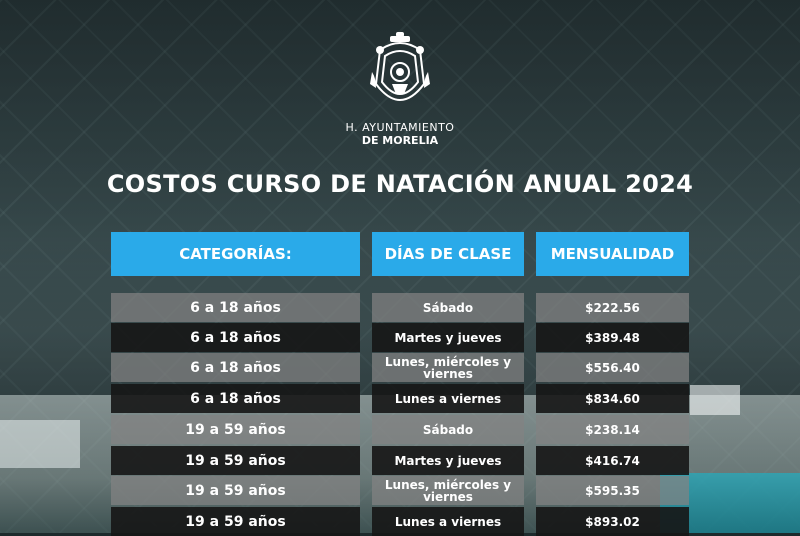 This screenshot has width=800, height=536. What do you see at coordinates (612, 460) in the screenshot?
I see `table-cell-mensualidad: $416.74` at bounding box center [612, 460].